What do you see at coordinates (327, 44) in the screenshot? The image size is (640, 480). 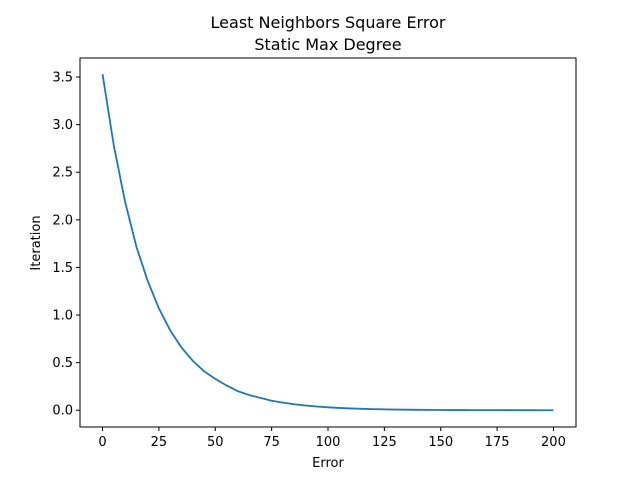 I see `chart-subtitle: Static Max Degree` at bounding box center [327, 44].